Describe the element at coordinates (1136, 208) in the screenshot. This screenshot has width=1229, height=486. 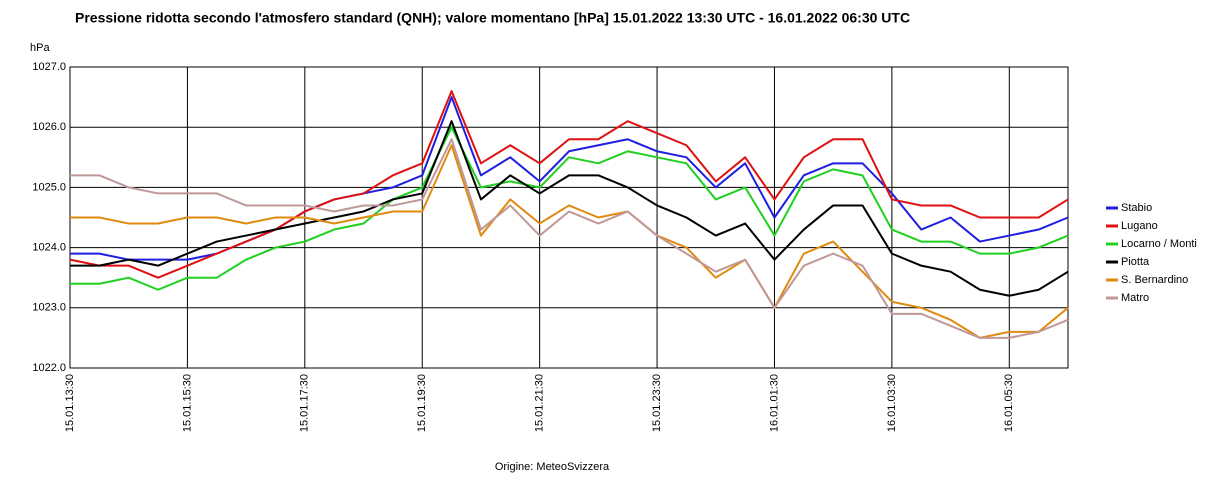
I see `legend-label: Stabio` at that location.